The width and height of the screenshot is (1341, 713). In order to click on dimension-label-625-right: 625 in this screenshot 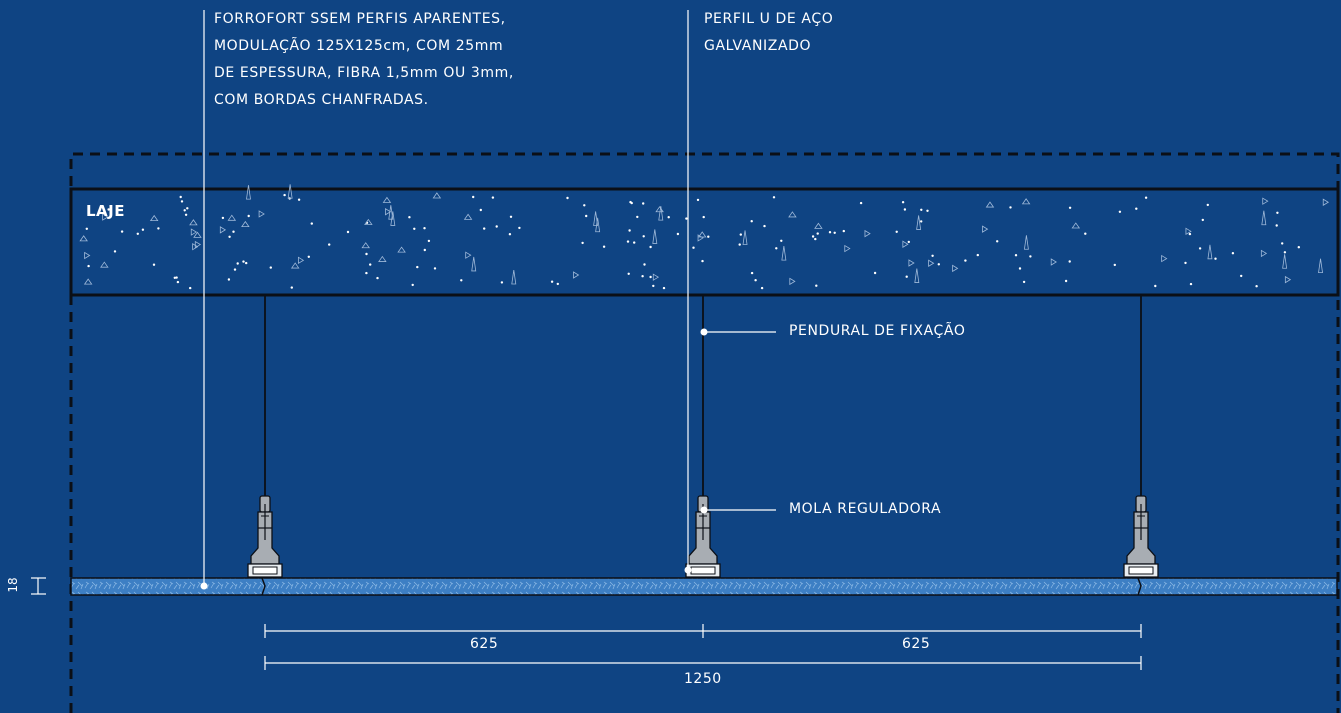, I will do `click(916, 644)`.